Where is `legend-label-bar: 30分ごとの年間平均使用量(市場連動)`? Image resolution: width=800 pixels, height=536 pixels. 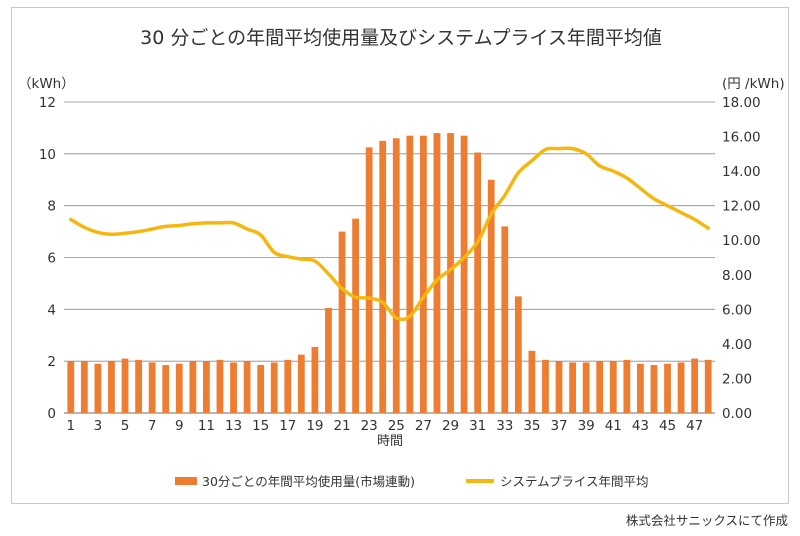
legend-label-bar: 30分ごとの年間平均使用量(市場連動) is located at coordinates (308, 481).